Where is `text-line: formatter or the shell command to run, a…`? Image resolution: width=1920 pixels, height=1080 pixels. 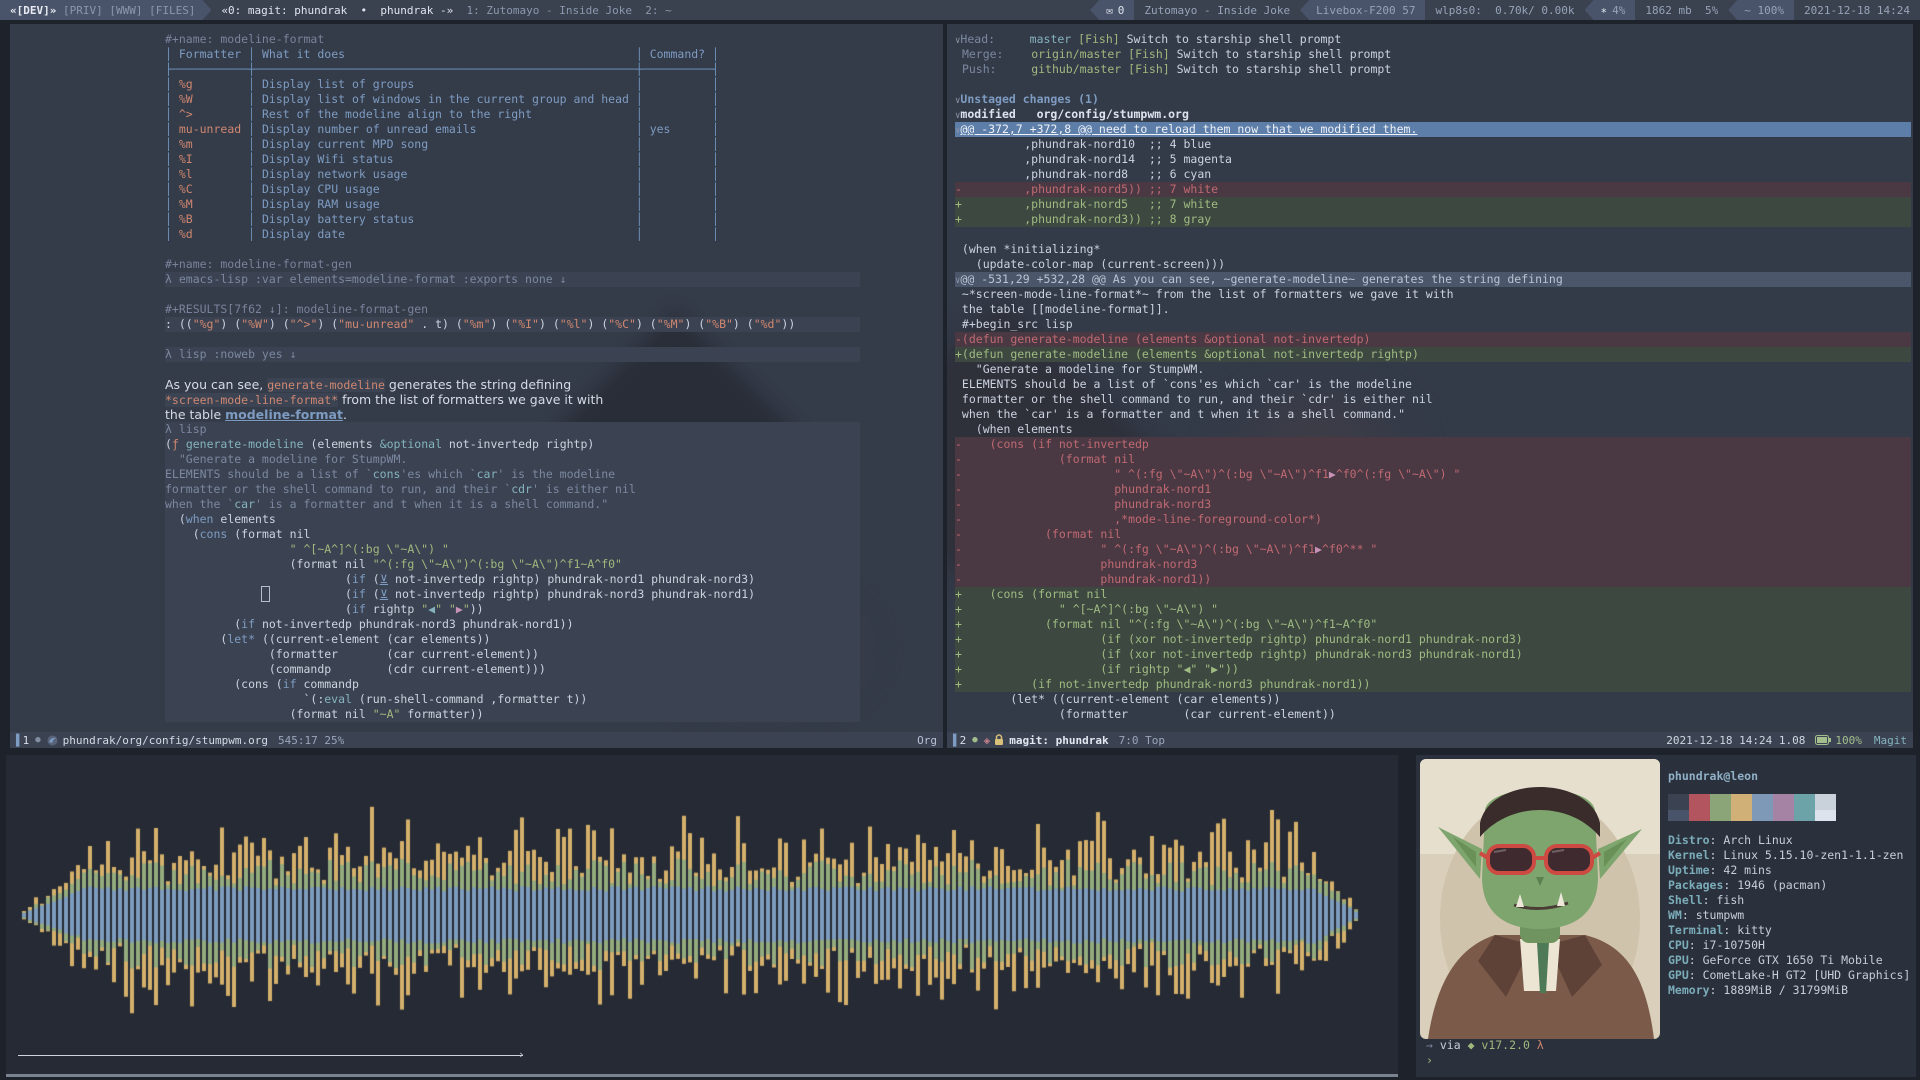 text-line: formatter or the shell command to run, a… is located at coordinates (512, 489).